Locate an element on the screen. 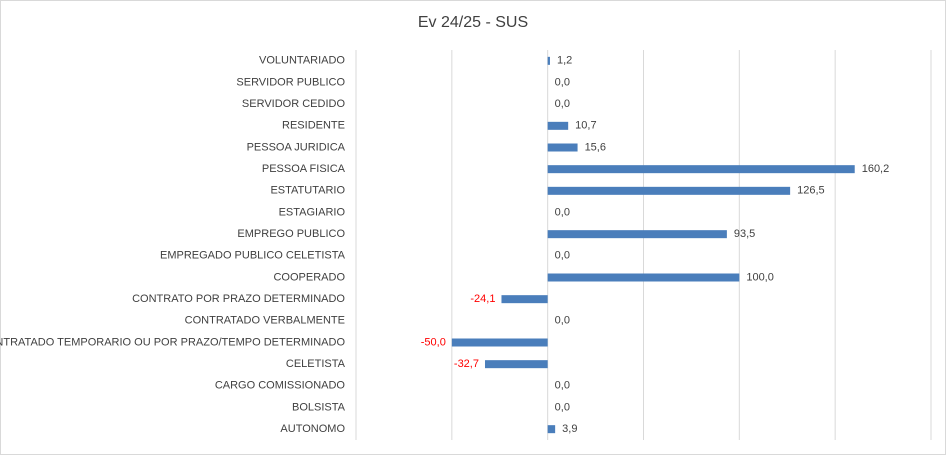 This screenshot has width=946, height=455. data-label: 93,5 is located at coordinates (744, 234).